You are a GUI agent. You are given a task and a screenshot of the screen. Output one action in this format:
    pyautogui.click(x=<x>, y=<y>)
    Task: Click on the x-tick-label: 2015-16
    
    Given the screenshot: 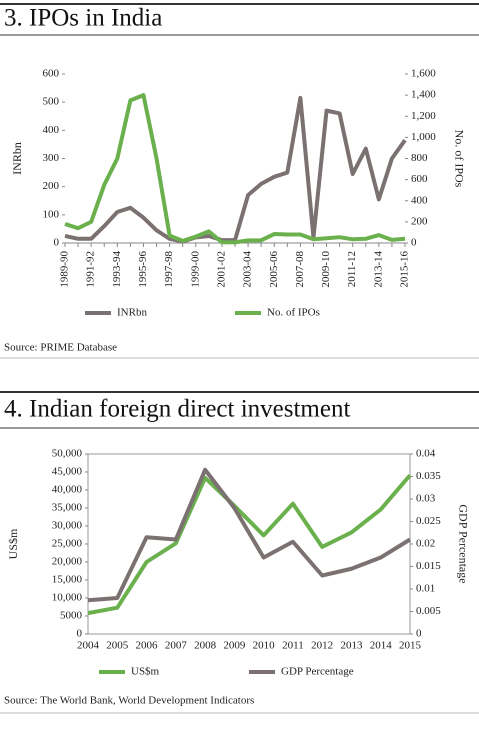 What is the action you would take?
    pyautogui.click(x=405, y=269)
    